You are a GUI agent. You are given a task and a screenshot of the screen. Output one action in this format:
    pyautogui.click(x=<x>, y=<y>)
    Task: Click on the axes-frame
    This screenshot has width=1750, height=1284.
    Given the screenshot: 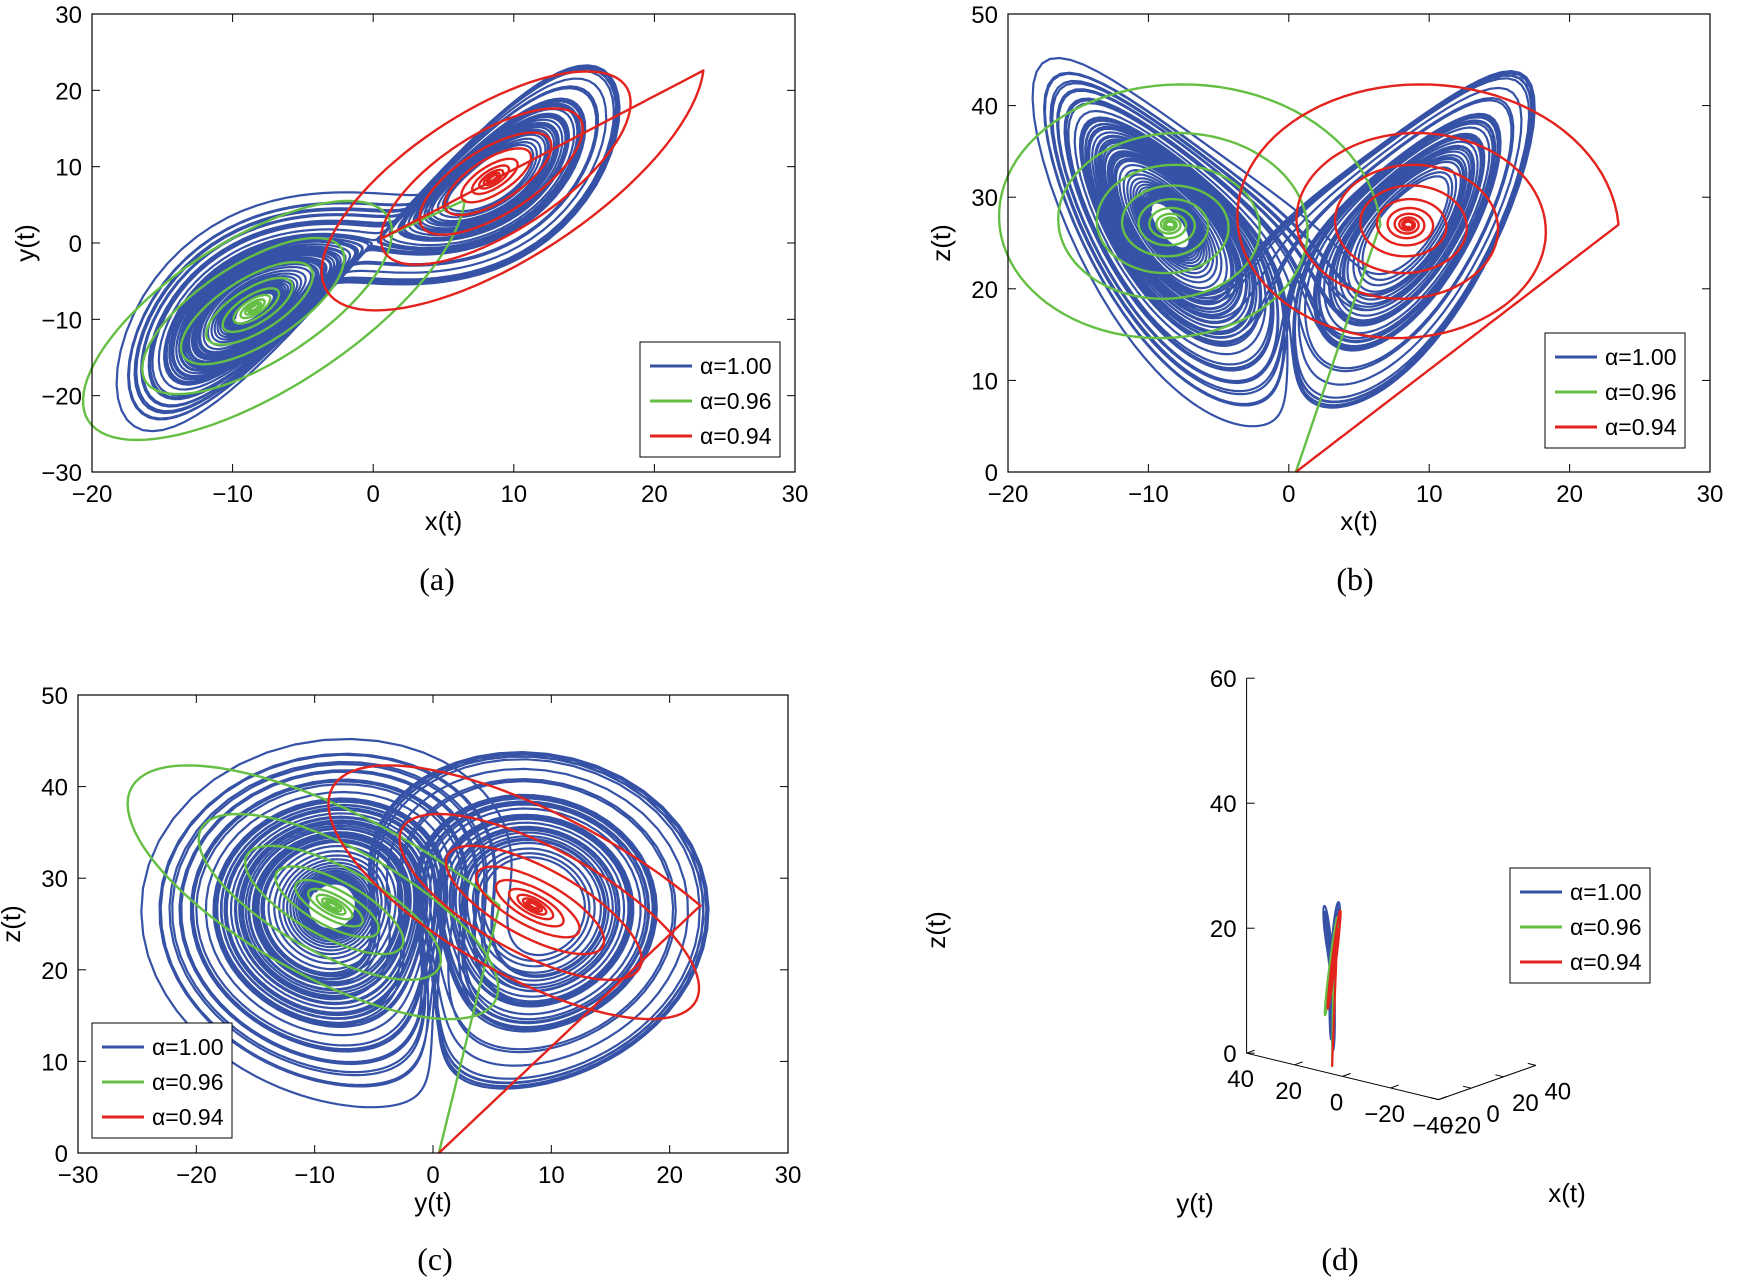 What is the action you would take?
    pyautogui.click(x=1359, y=243)
    